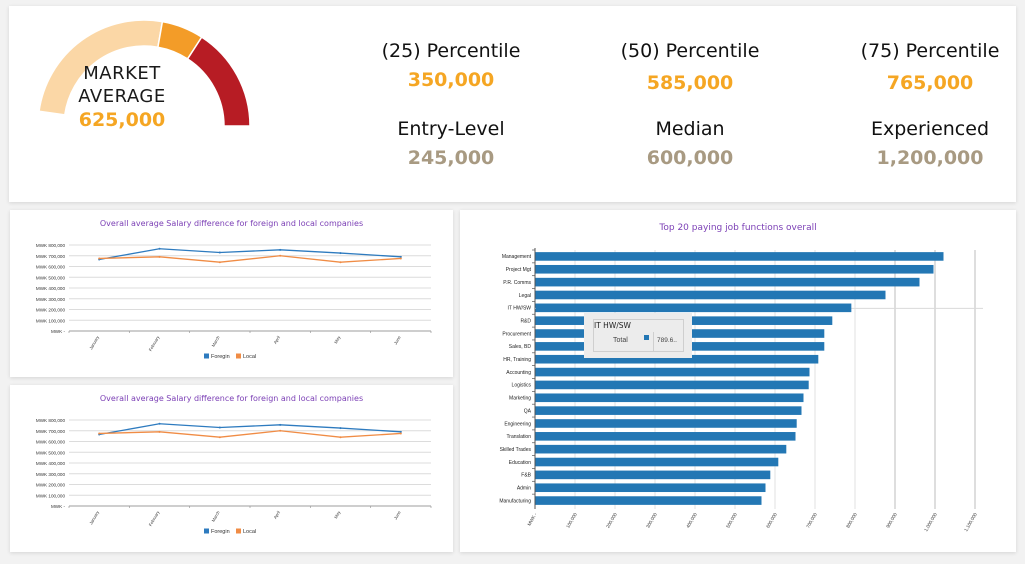 The image size is (1025, 564). Describe the element at coordinates (51, 245) in the screenshot. I see `y-tick-label: MWK 800,000` at that location.